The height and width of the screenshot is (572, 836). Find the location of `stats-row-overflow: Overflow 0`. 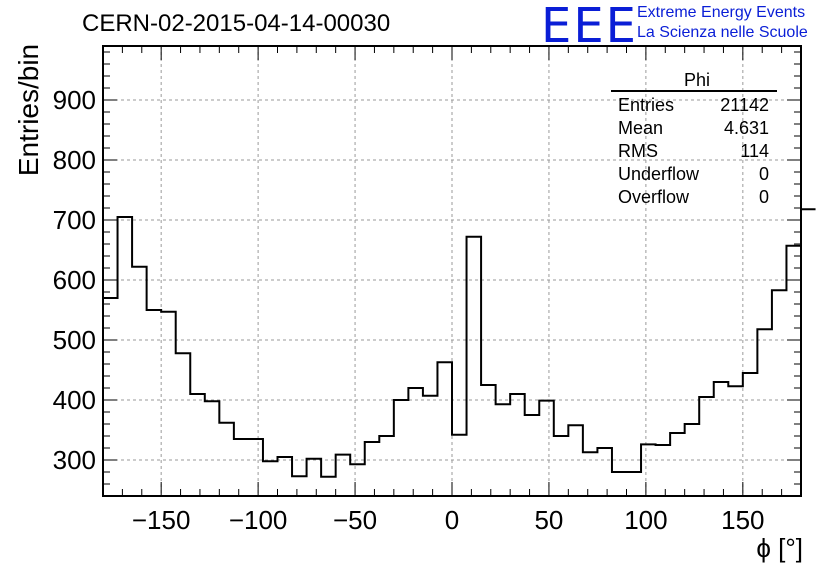

stats-row-overflow: Overflow 0 is located at coordinates (694, 197).